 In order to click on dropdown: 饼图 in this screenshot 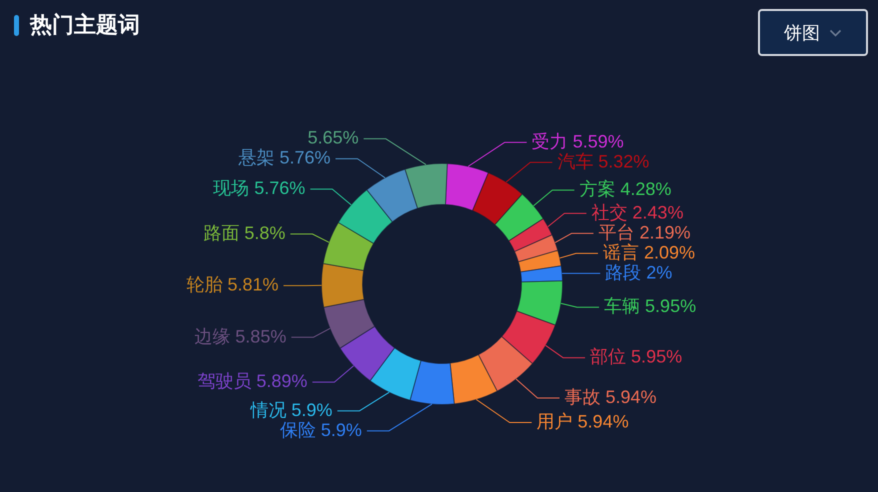, I will do `click(813, 32)`.